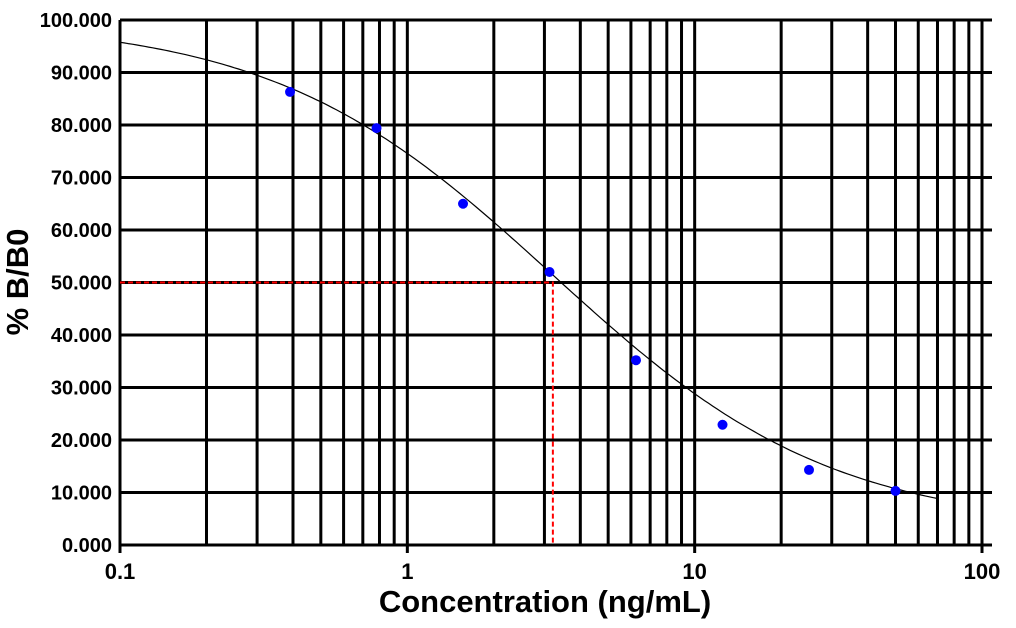 This screenshot has height=628, width=1016. Describe the element at coordinates (982, 571) in the screenshot. I see `x-tick-label: 100` at that location.